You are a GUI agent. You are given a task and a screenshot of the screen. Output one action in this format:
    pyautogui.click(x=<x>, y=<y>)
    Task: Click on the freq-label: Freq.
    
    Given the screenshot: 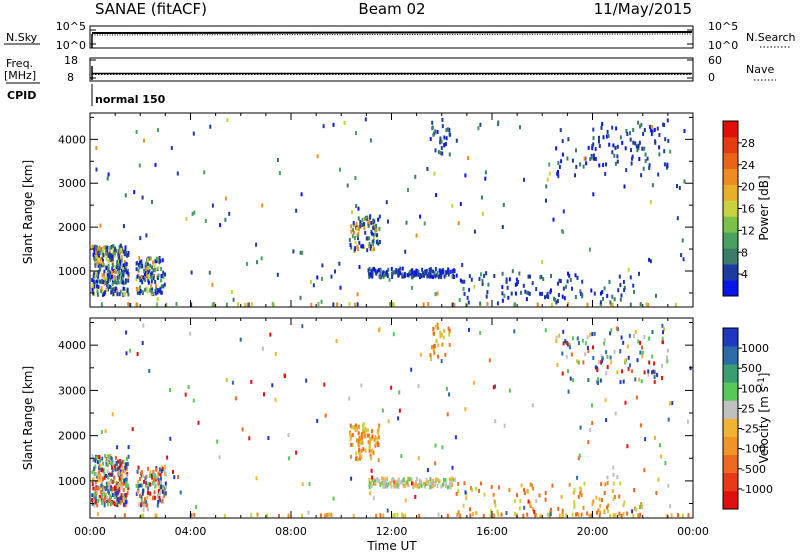 What is the action you would take?
    pyautogui.click(x=19, y=63)
    